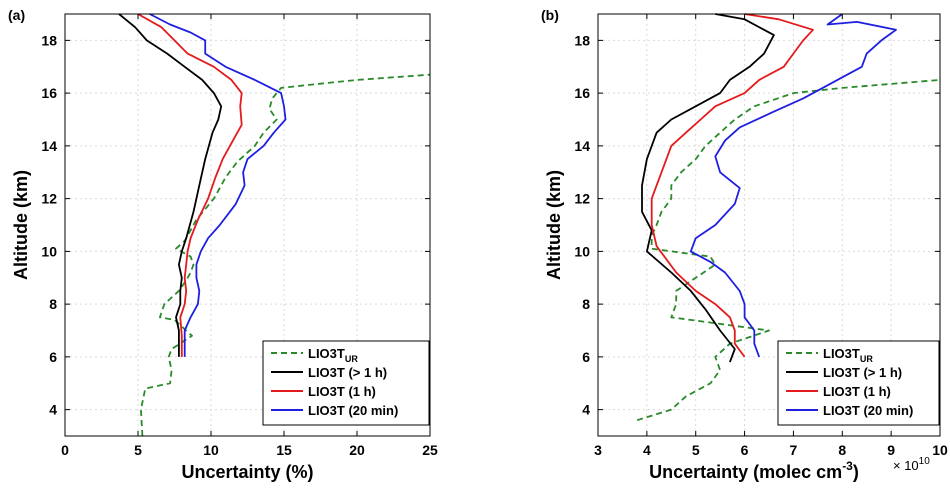 The image size is (950, 489). Describe the element at coordinates (247, 472) in the screenshot. I see `x-axis-label: Uncertainty (%)` at that location.